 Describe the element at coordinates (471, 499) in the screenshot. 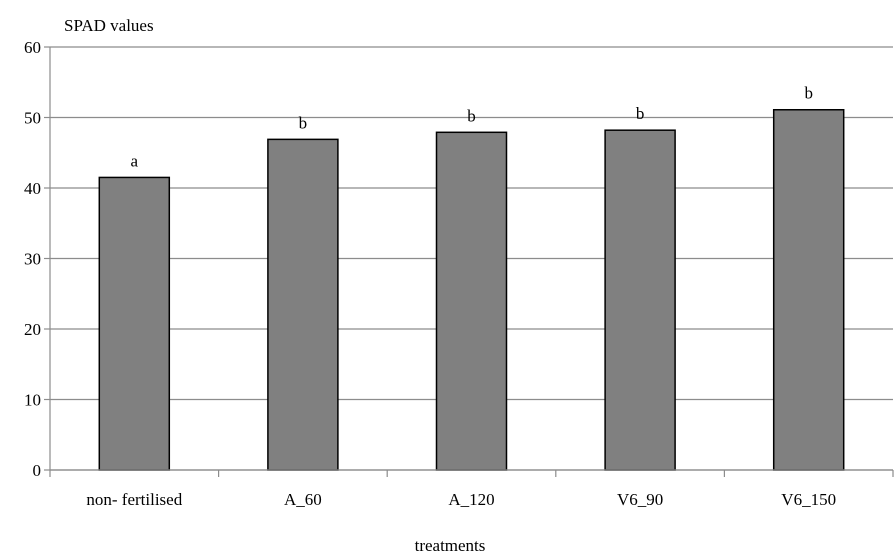

I see `x-tick-label: A_120` at that location.